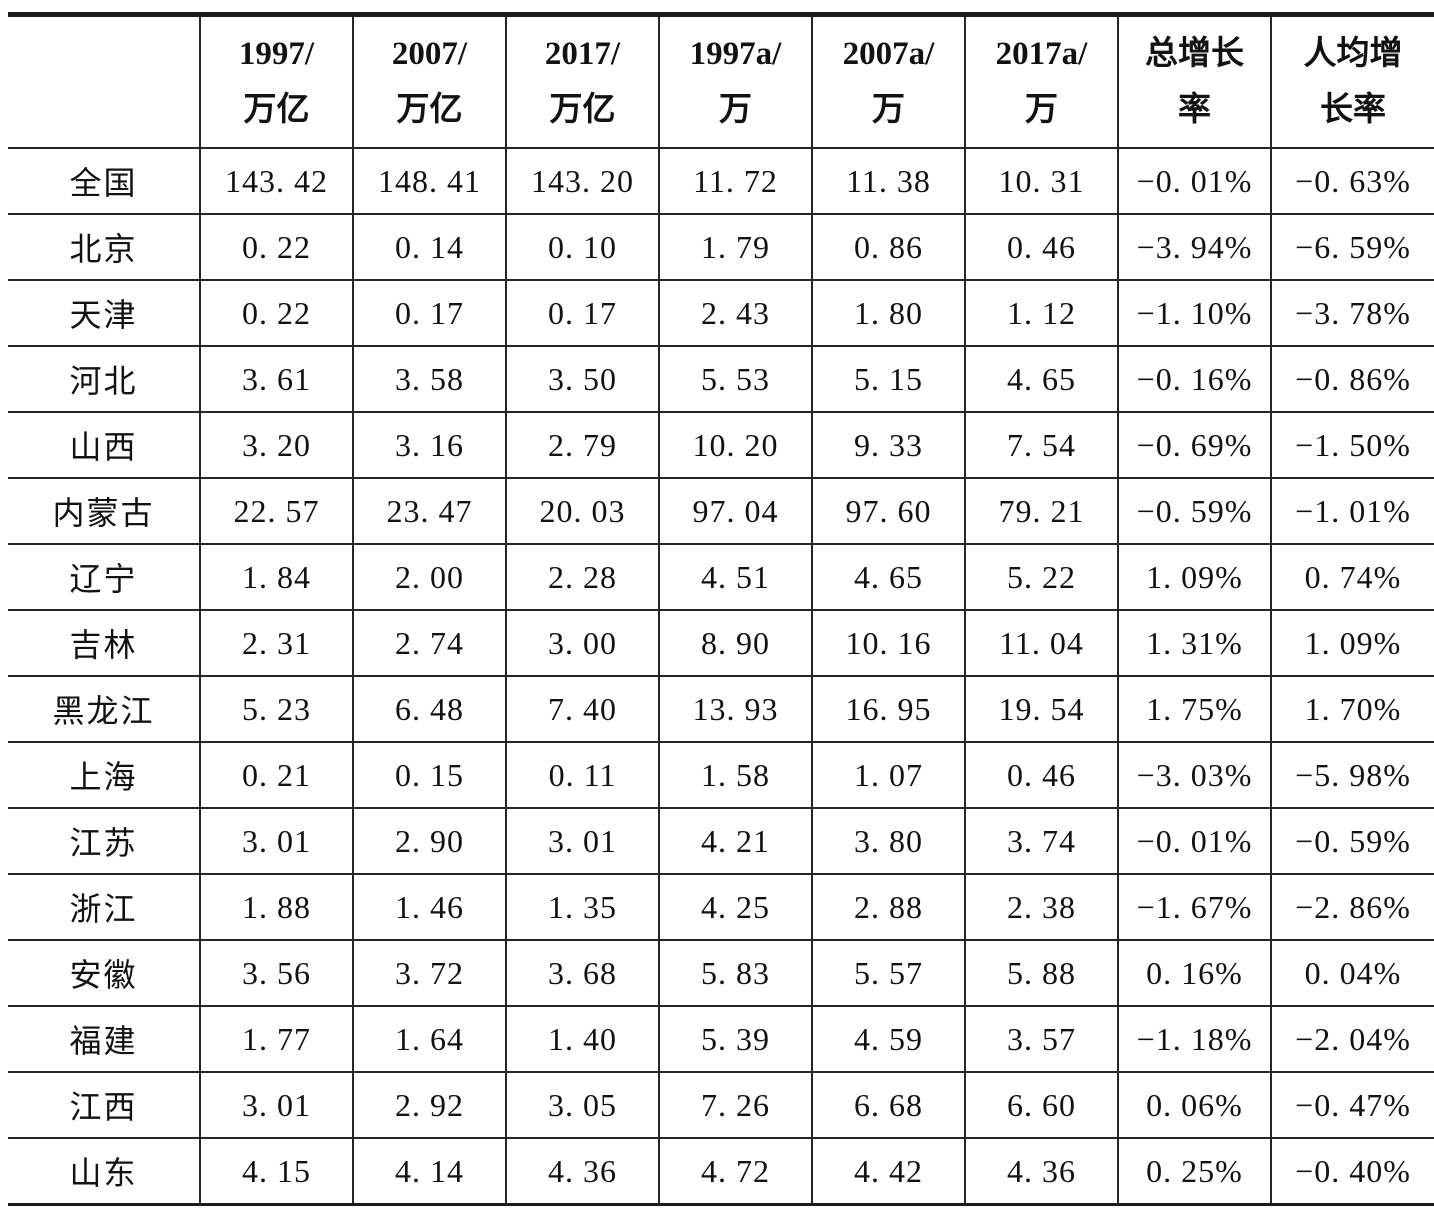  Describe the element at coordinates (582, 1039) in the screenshot. I see `table-cell: 1. 40` at that location.